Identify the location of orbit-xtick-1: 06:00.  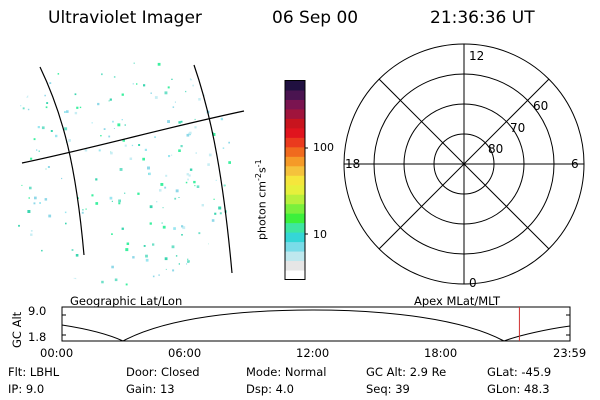
(185, 353).